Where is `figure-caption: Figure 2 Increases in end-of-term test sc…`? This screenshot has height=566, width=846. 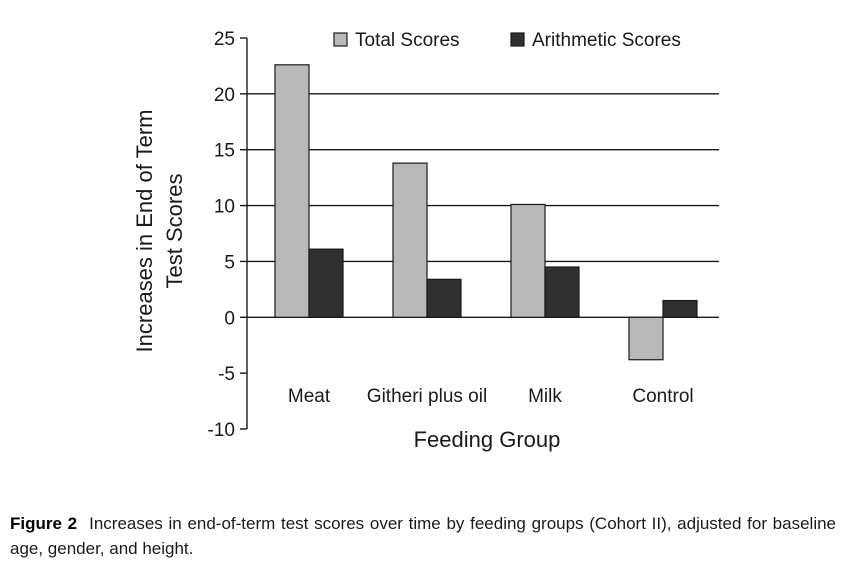 figure-caption: Figure 2 Increases in end-of-term test sc… is located at coordinates (423, 536).